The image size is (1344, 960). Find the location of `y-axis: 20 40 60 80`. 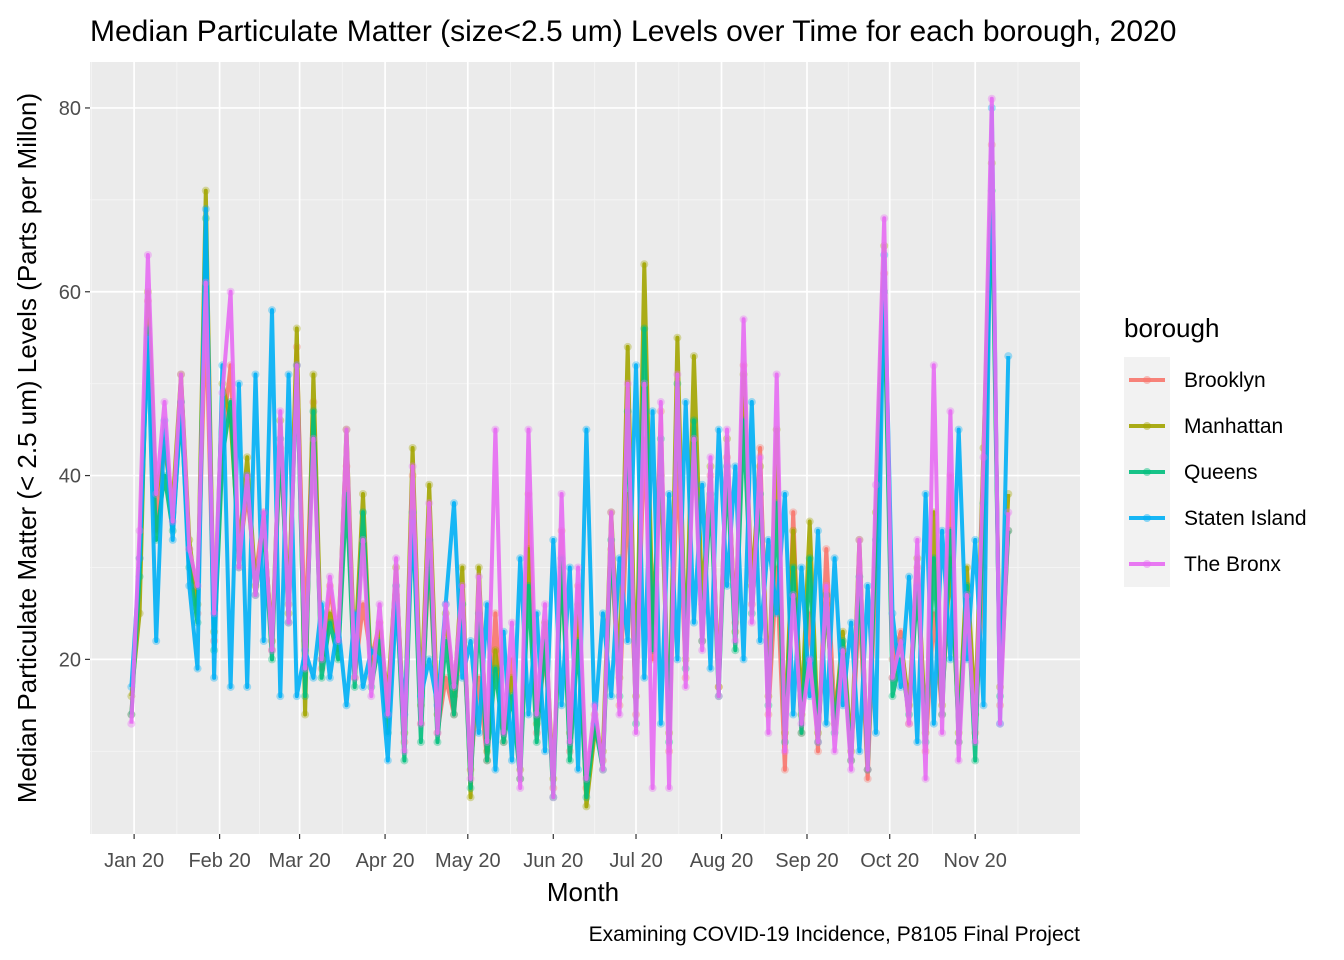

y-axis: 20 40 60 80 is located at coordinates (74, 384).